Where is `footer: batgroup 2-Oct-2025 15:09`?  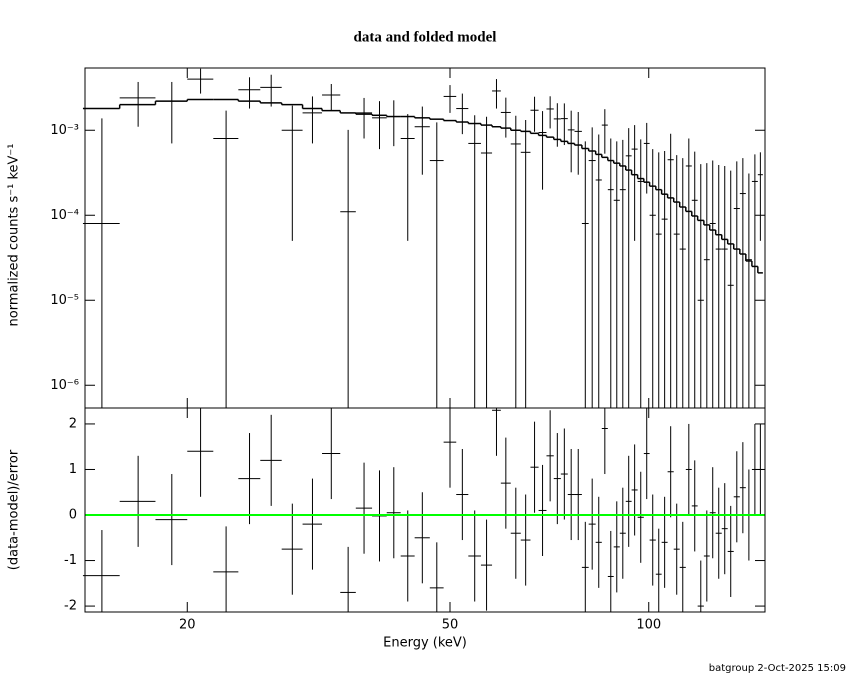 footer: batgroup 2-Oct-2025 15:09 is located at coordinates (777, 668).